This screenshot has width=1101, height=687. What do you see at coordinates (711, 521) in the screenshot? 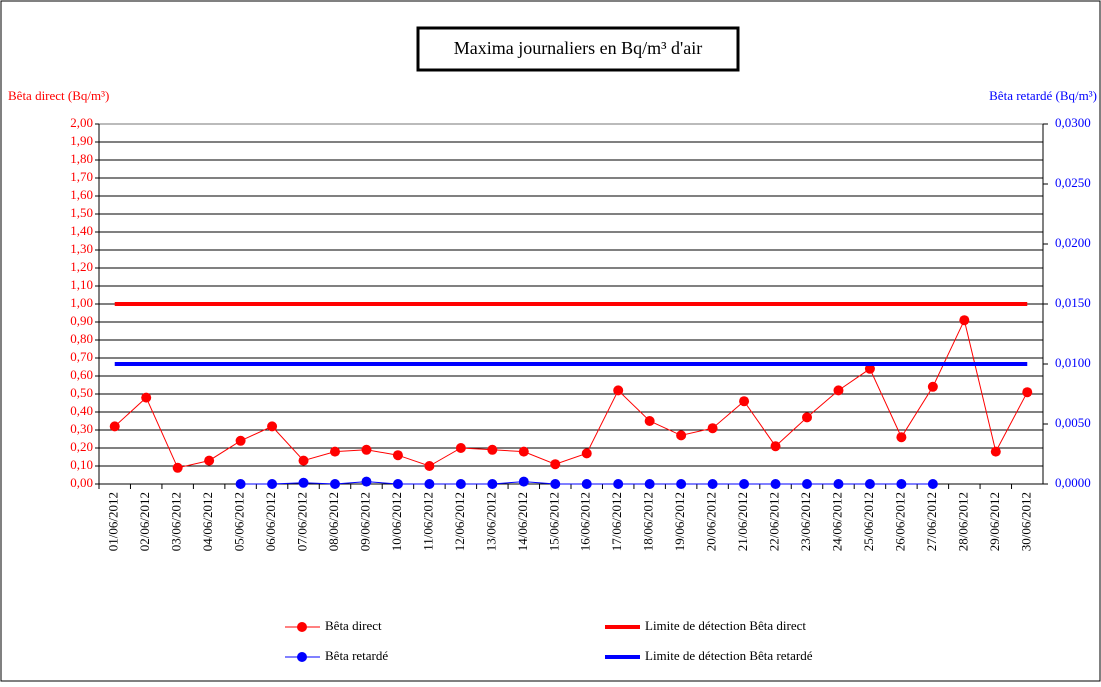
I see `x-tick-label: 20/06/2012` at bounding box center [711, 521].